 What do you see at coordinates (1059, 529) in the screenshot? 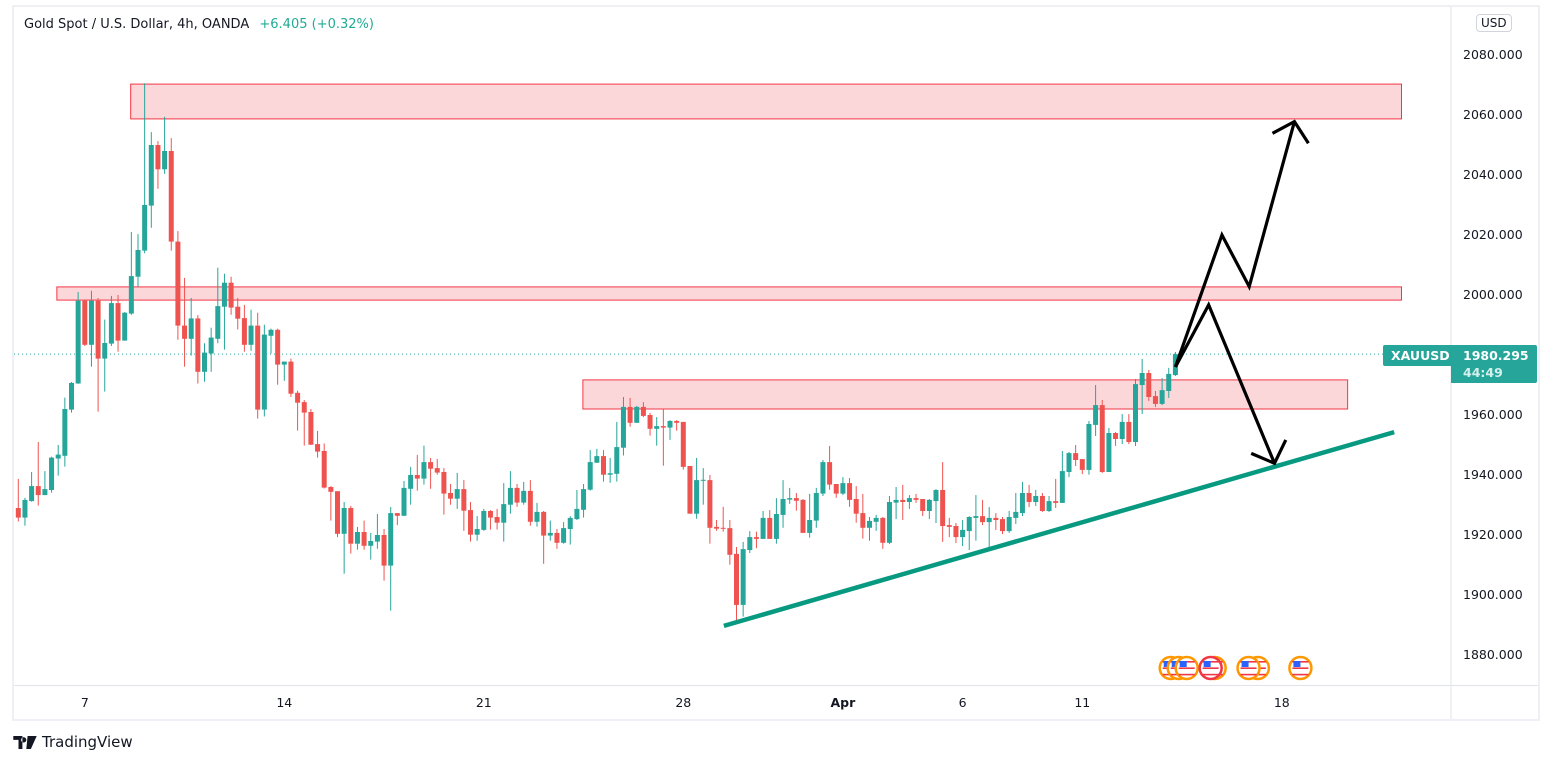
I see `support-trendline` at bounding box center [1059, 529].